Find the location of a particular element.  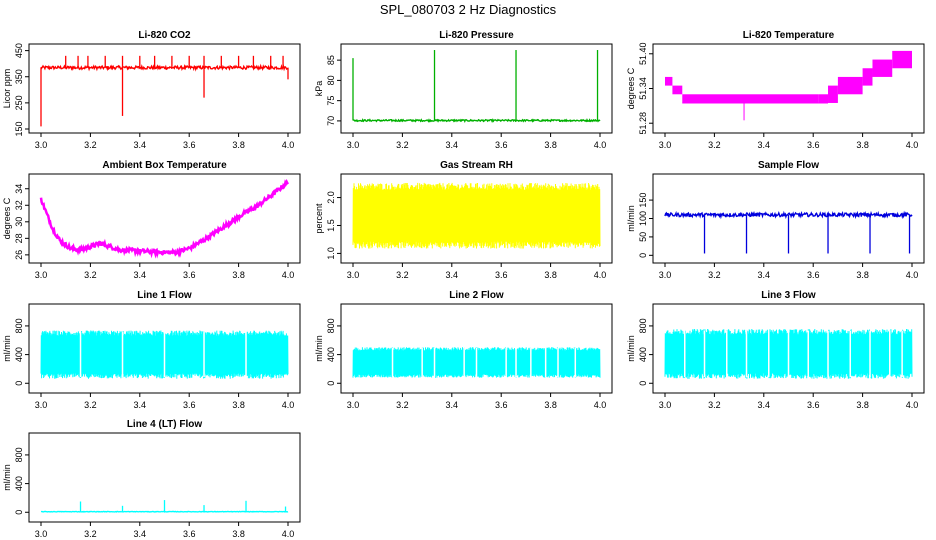

y-axis-label: percent is located at coordinates (319, 218).